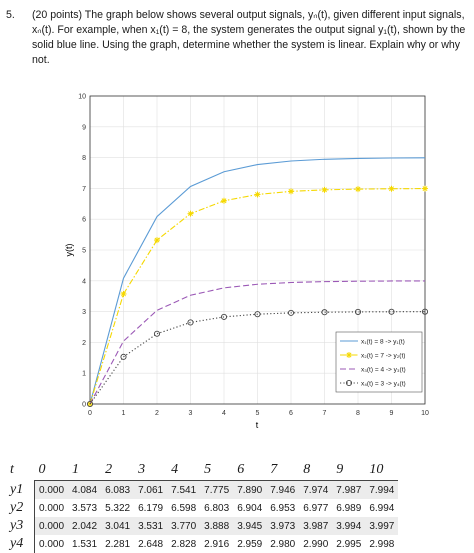 The image size is (474, 553). I want to click on y-tick-label: 3, so click(84, 312).